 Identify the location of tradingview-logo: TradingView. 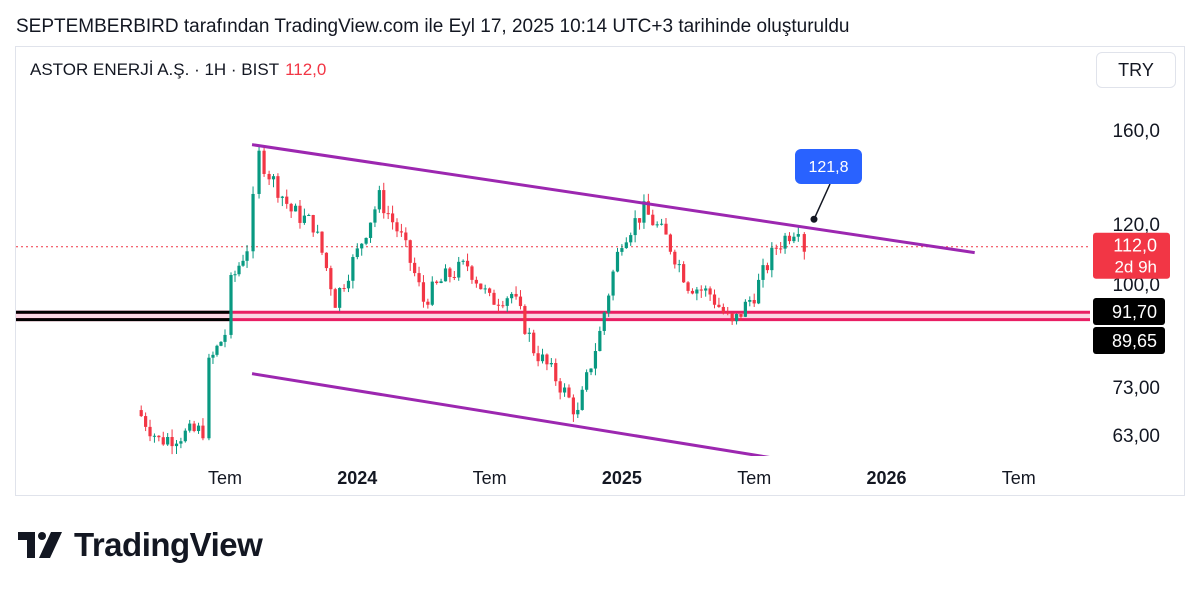
(140, 545).